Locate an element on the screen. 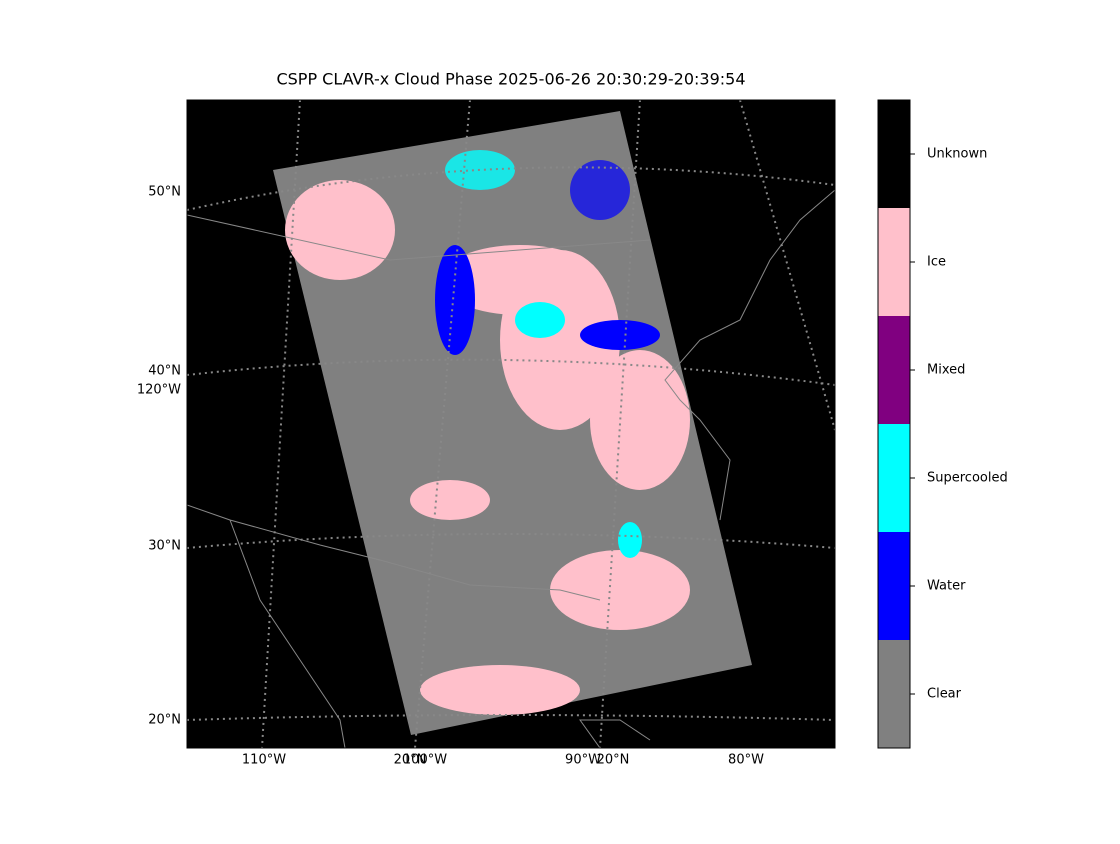  colorbar-label: Water is located at coordinates (946, 586).